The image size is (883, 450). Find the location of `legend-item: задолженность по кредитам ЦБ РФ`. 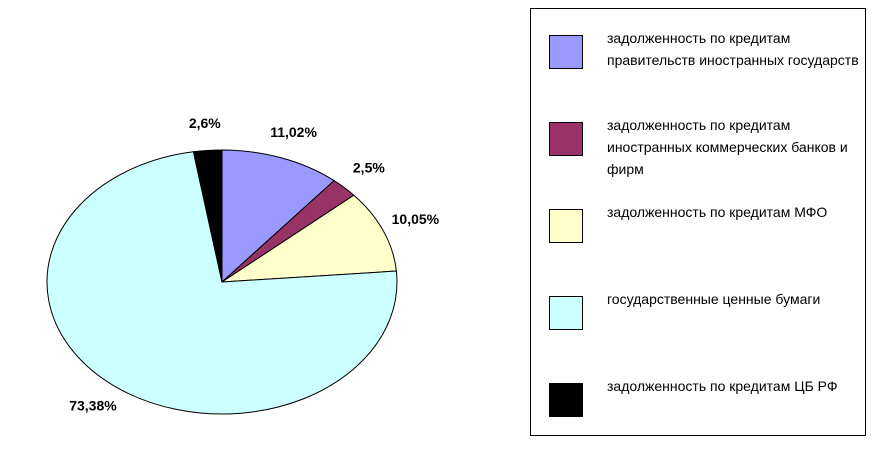

legend-item: задолженность по кредитам ЦБ РФ is located at coordinates (704, 403).